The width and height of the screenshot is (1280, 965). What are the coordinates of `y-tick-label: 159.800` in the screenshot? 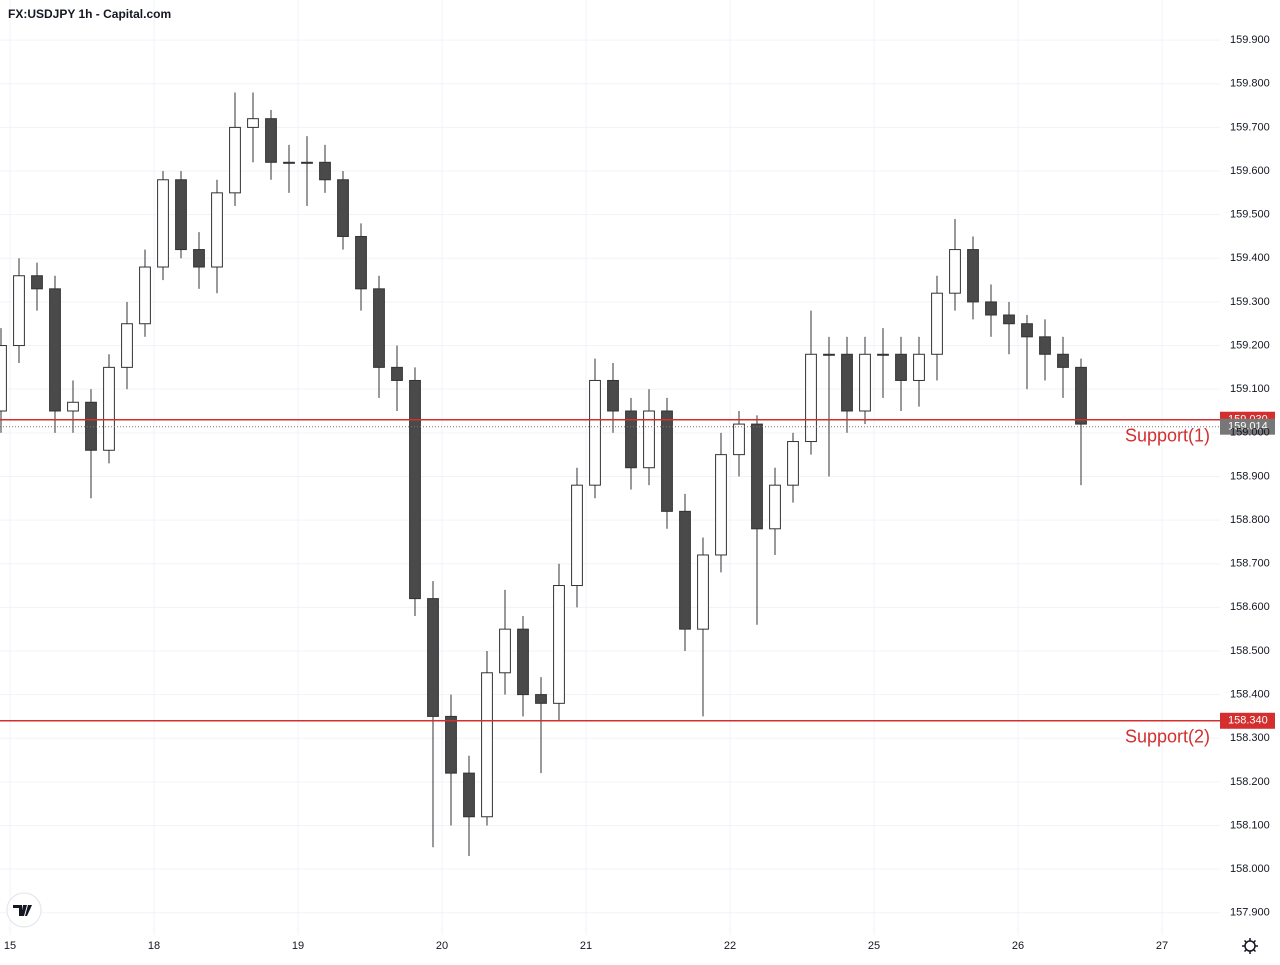 It's located at (1250, 84).